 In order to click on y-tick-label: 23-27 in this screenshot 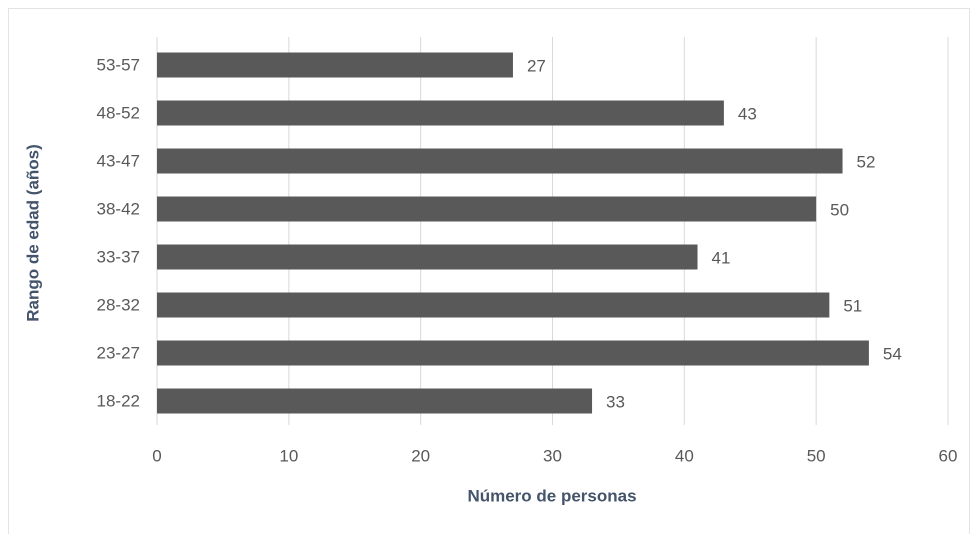, I will do `click(118, 352)`.